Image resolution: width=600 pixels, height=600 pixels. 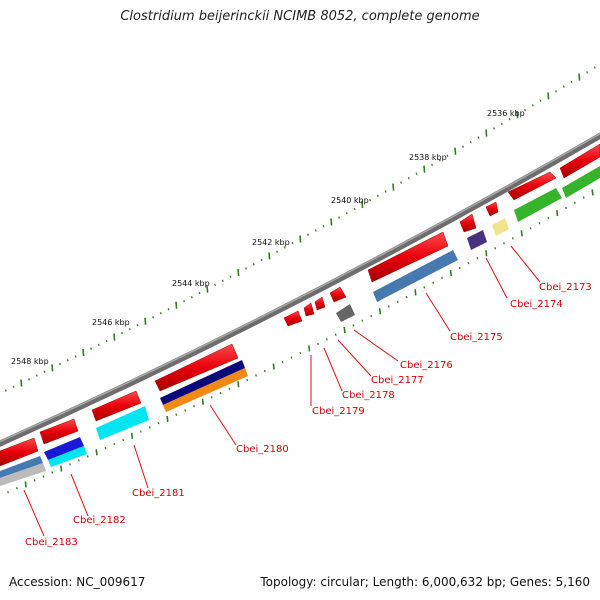 What do you see at coordinates (565, 287) in the screenshot?
I see `gene-label-cbei-2173: Cbei_2173` at bounding box center [565, 287].